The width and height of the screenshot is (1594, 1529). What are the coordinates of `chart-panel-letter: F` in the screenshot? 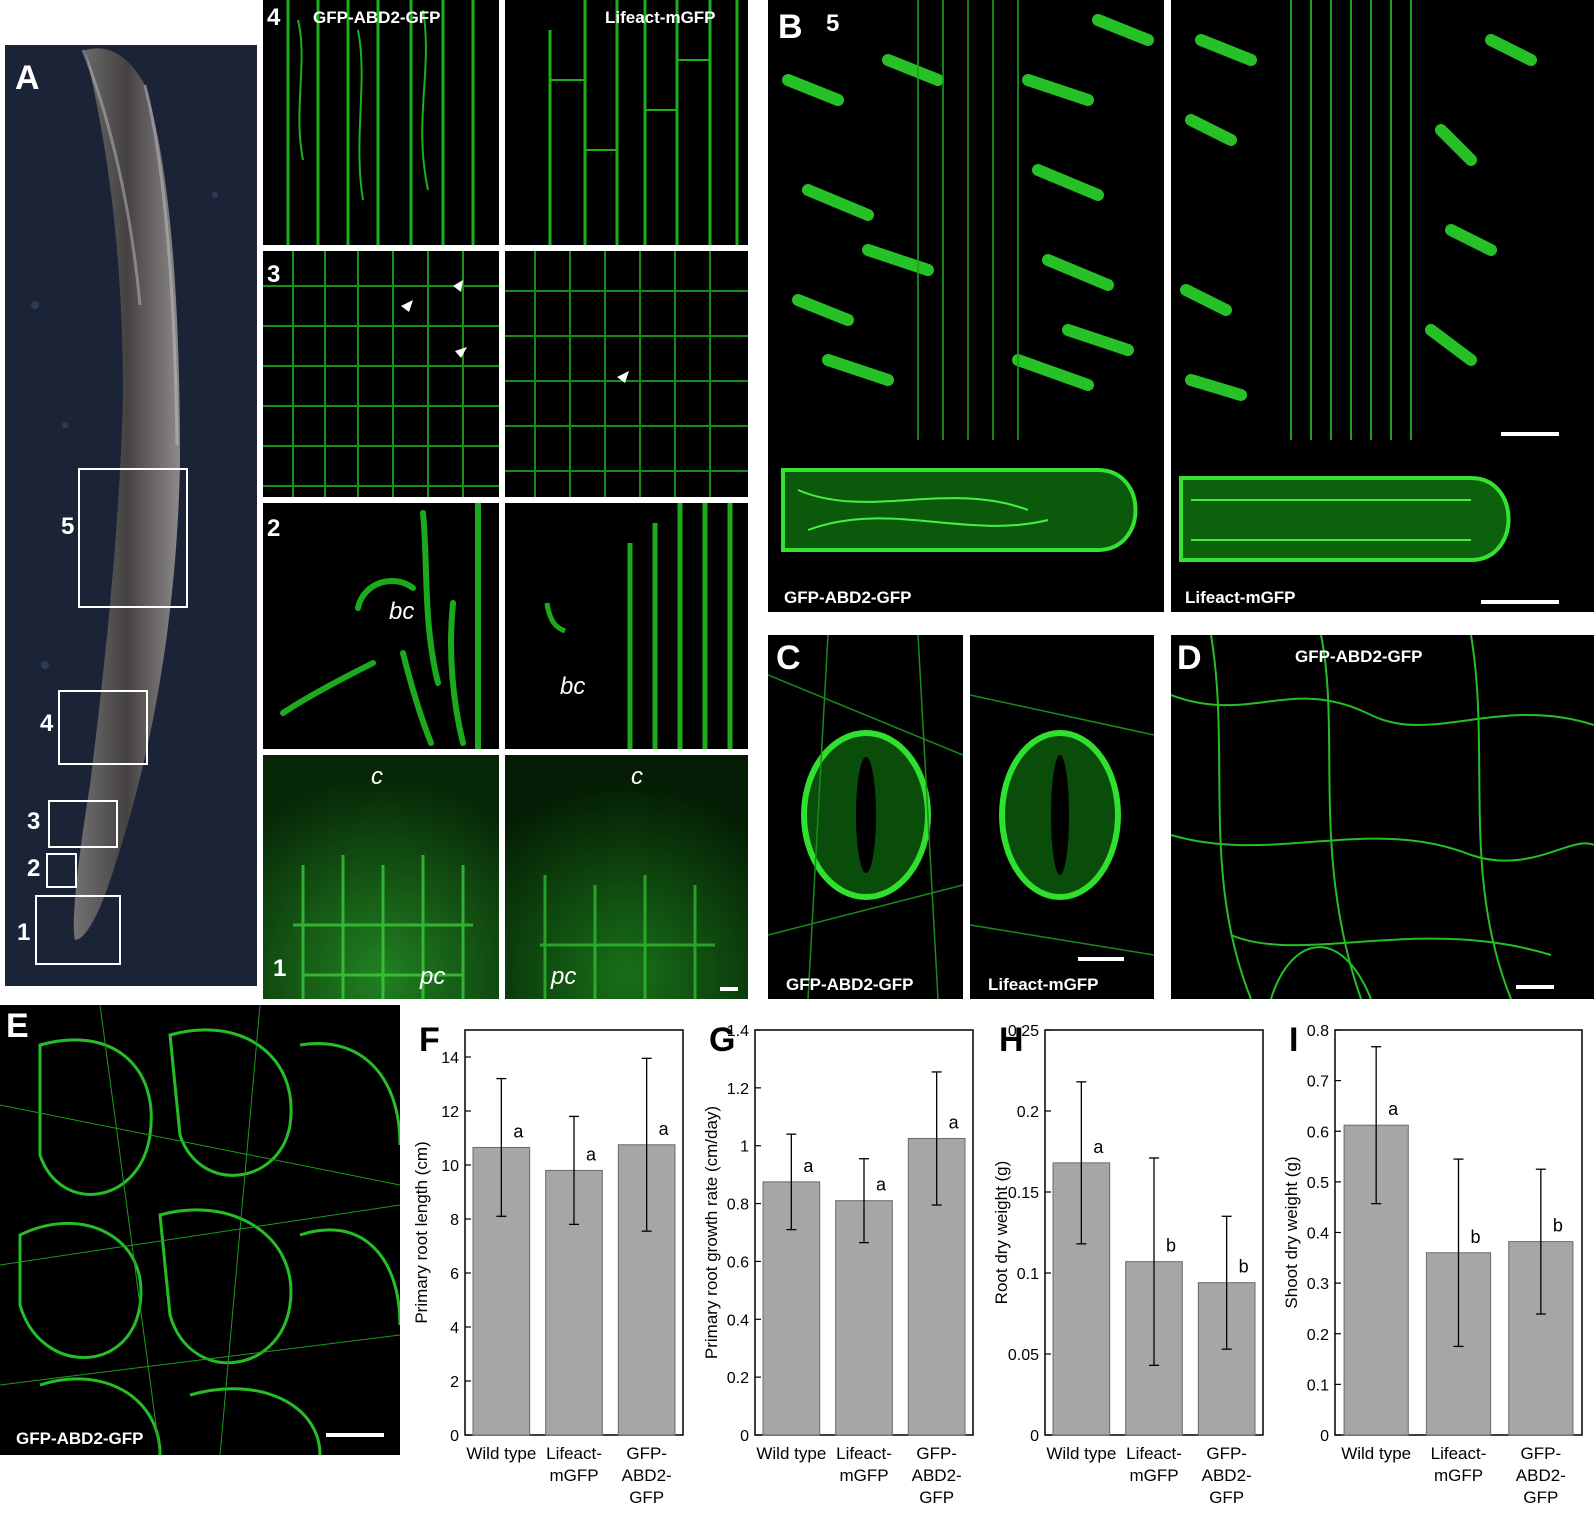 It's located at (429, 1040).